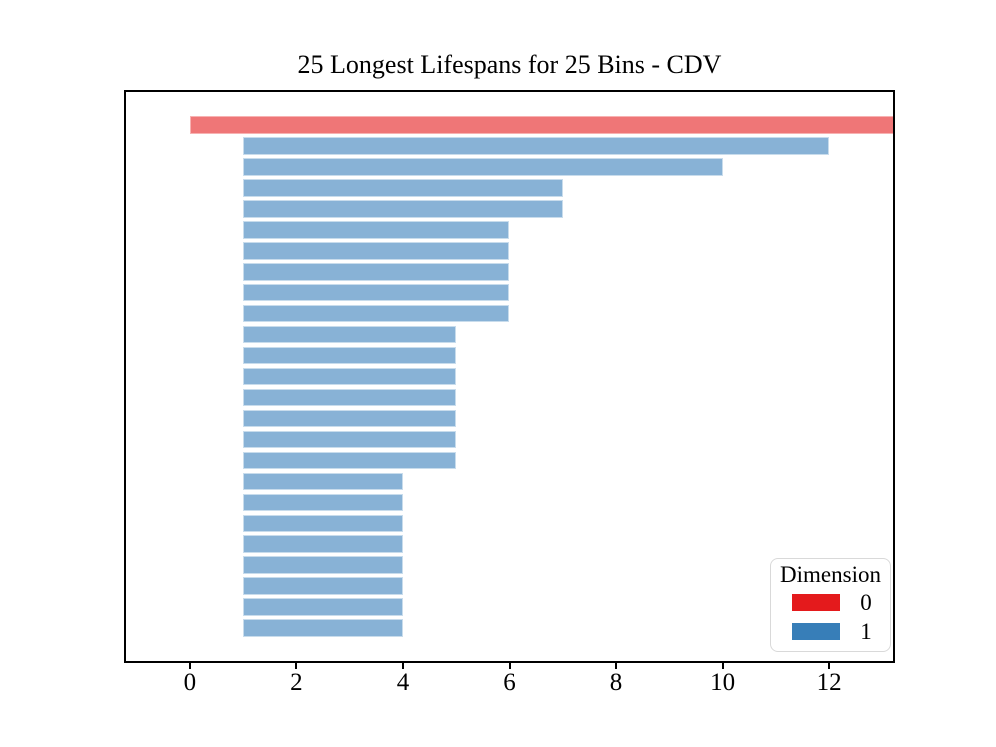 The image size is (996, 747). Describe the element at coordinates (190, 682) in the screenshot. I see `x-tick-label: 0` at that location.